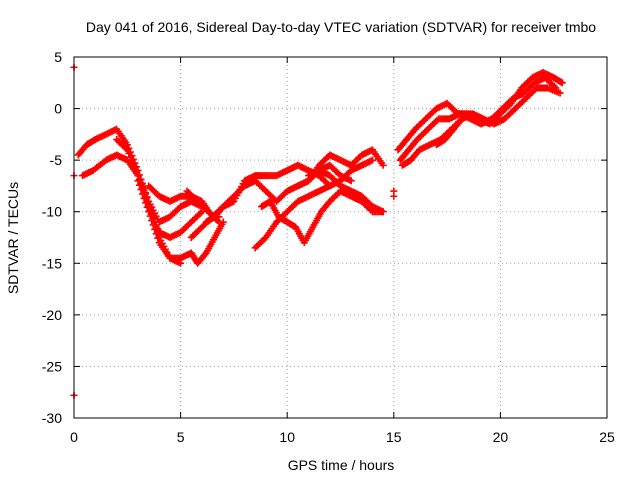  What do you see at coordinates (287, 437) in the screenshot?
I see `x-tick-label: 10` at bounding box center [287, 437].